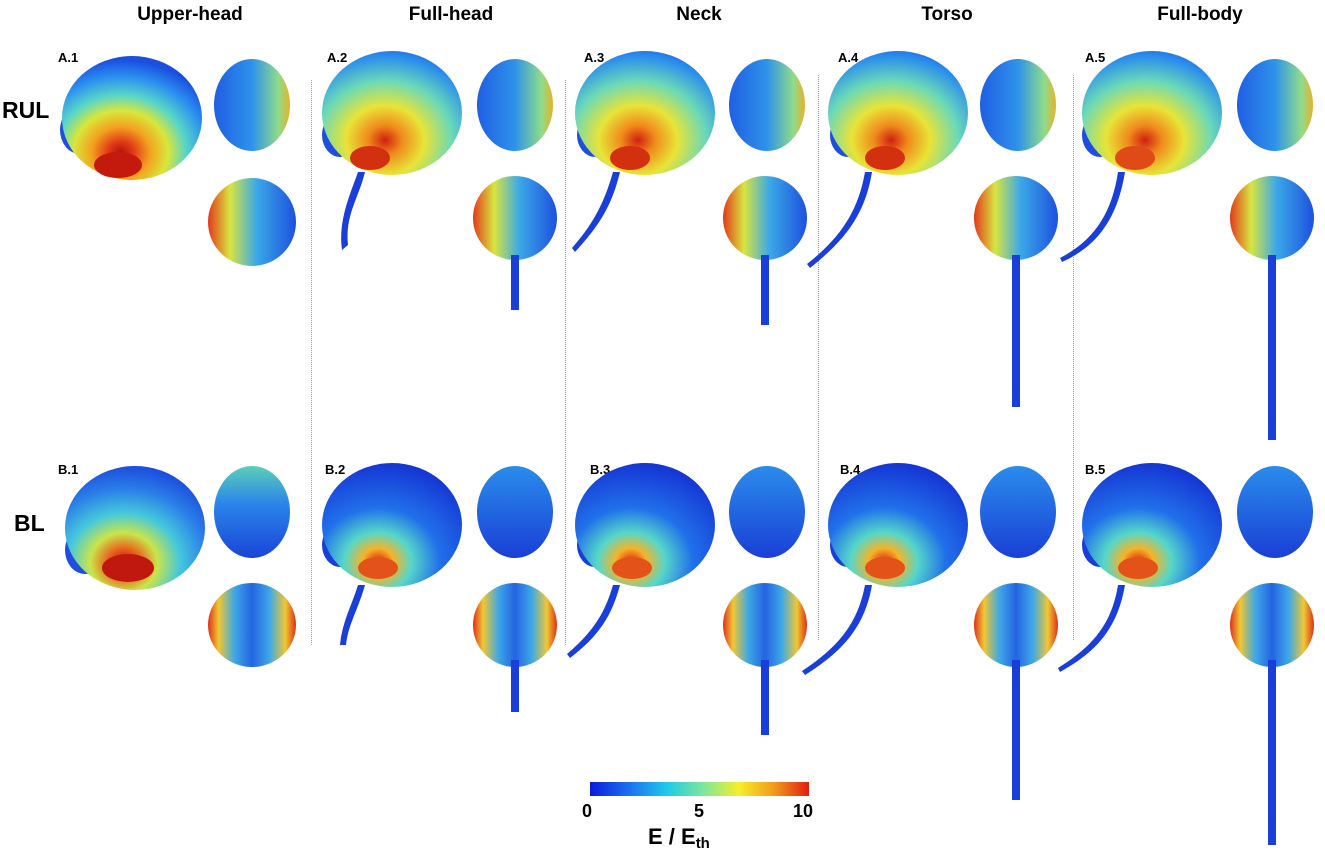 Image resolution: width=1325 pixels, height=859 pixels. What do you see at coordinates (699, 789) in the screenshot?
I see `colorbar` at bounding box center [699, 789].